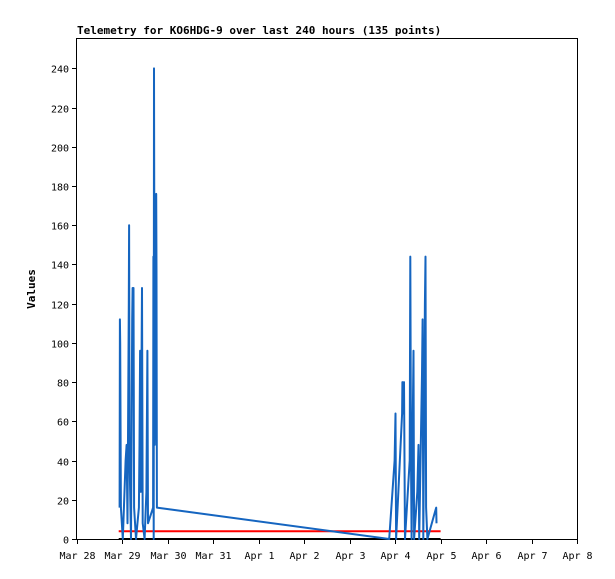 The image size is (615, 579). What do you see at coordinates (486, 556) in the screenshot?
I see `x-tick-label: Apr 6` at bounding box center [486, 556].